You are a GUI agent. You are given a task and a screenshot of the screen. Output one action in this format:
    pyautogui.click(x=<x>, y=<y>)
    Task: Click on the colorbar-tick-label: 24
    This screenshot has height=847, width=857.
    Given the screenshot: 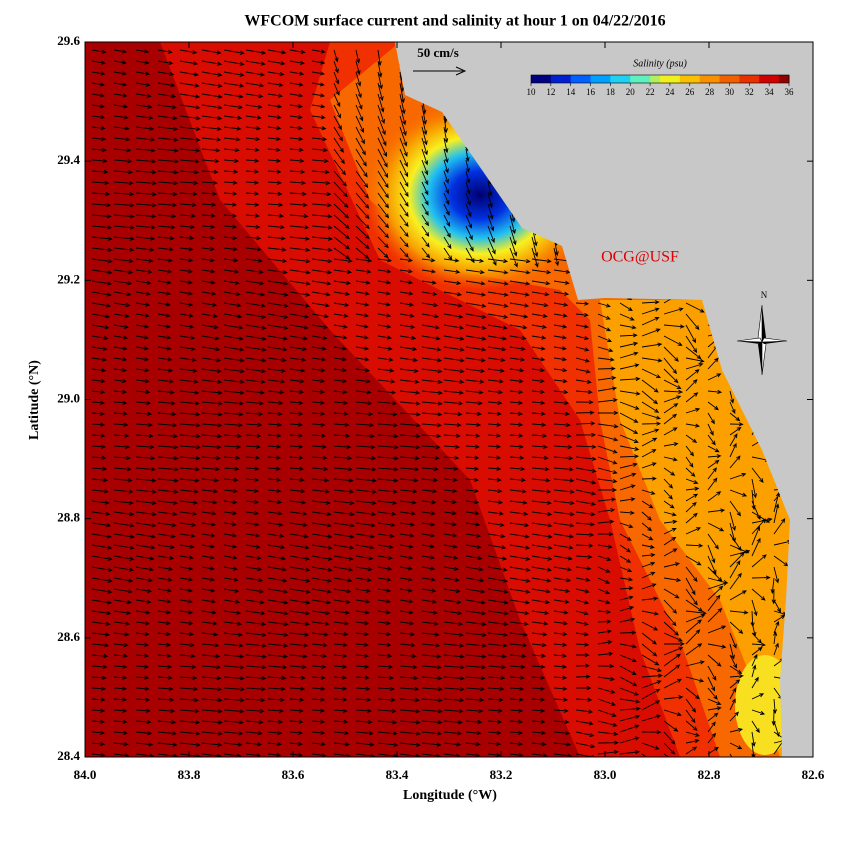 What is the action you would take?
    pyautogui.click(x=670, y=92)
    